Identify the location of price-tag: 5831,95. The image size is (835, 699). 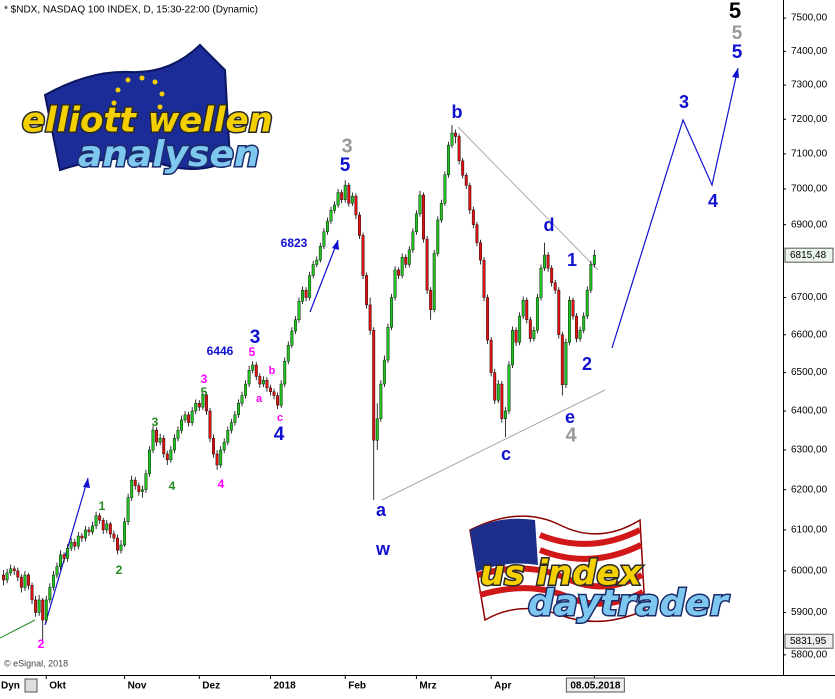
(808, 641).